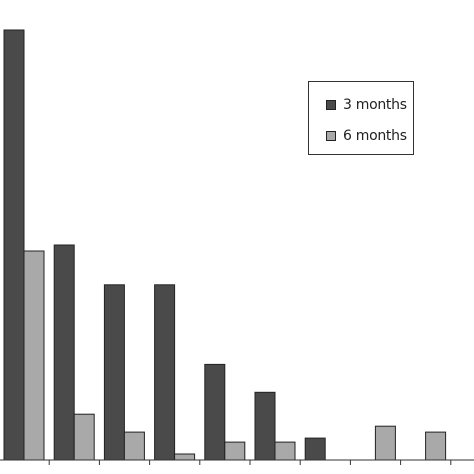 This screenshot has width=474, height=474. What do you see at coordinates (331, 136) in the screenshot?
I see `legend-swatch-6-months` at bounding box center [331, 136].